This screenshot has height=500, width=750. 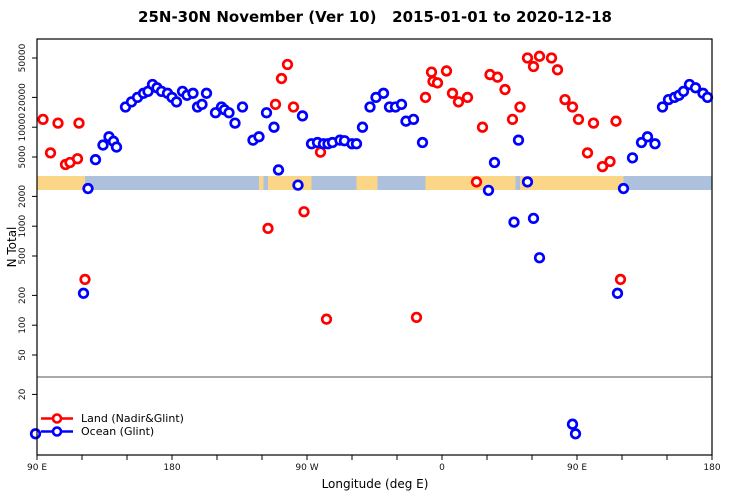 What do you see at coordinates (306, 468) in the screenshot?
I see `x-axis-tick-label: 90 W` at bounding box center [306, 468].